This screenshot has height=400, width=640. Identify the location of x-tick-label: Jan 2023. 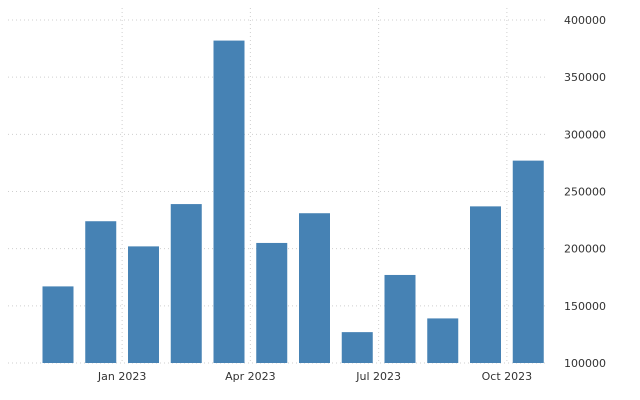
(121, 376).